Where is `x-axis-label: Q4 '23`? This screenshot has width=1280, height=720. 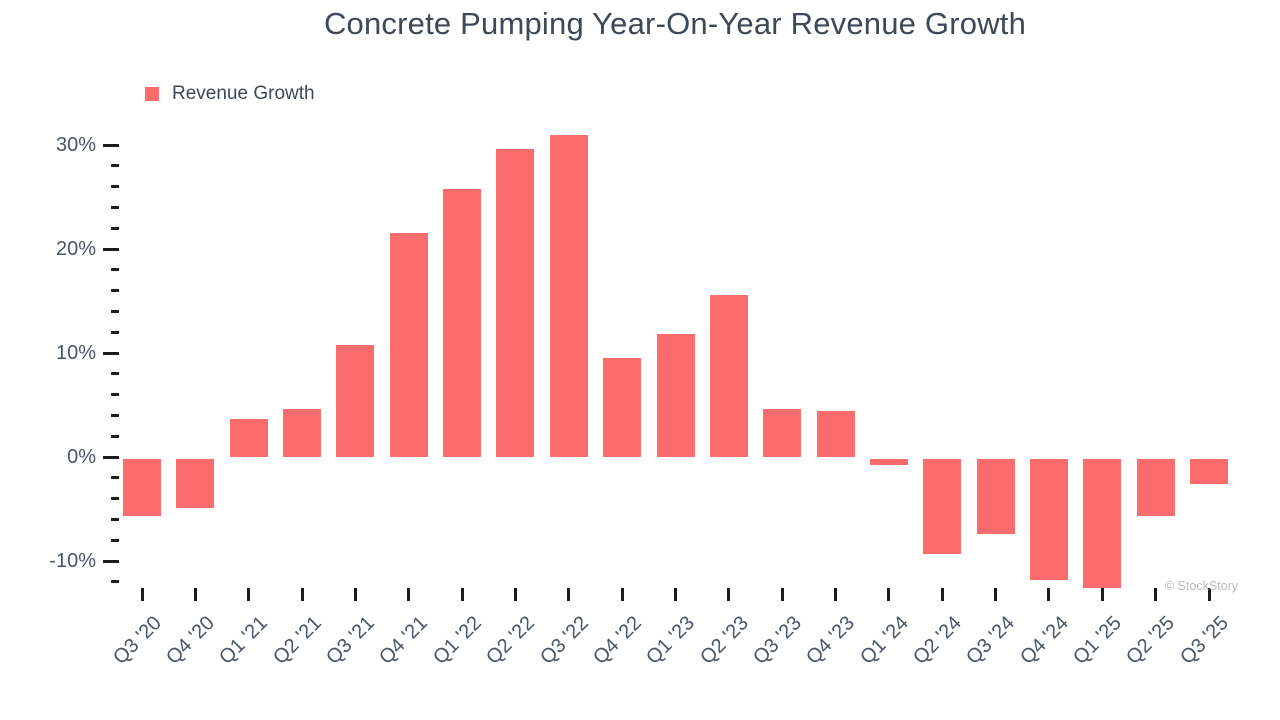
x-axis-label: Q4 '23 is located at coordinates (831, 640).